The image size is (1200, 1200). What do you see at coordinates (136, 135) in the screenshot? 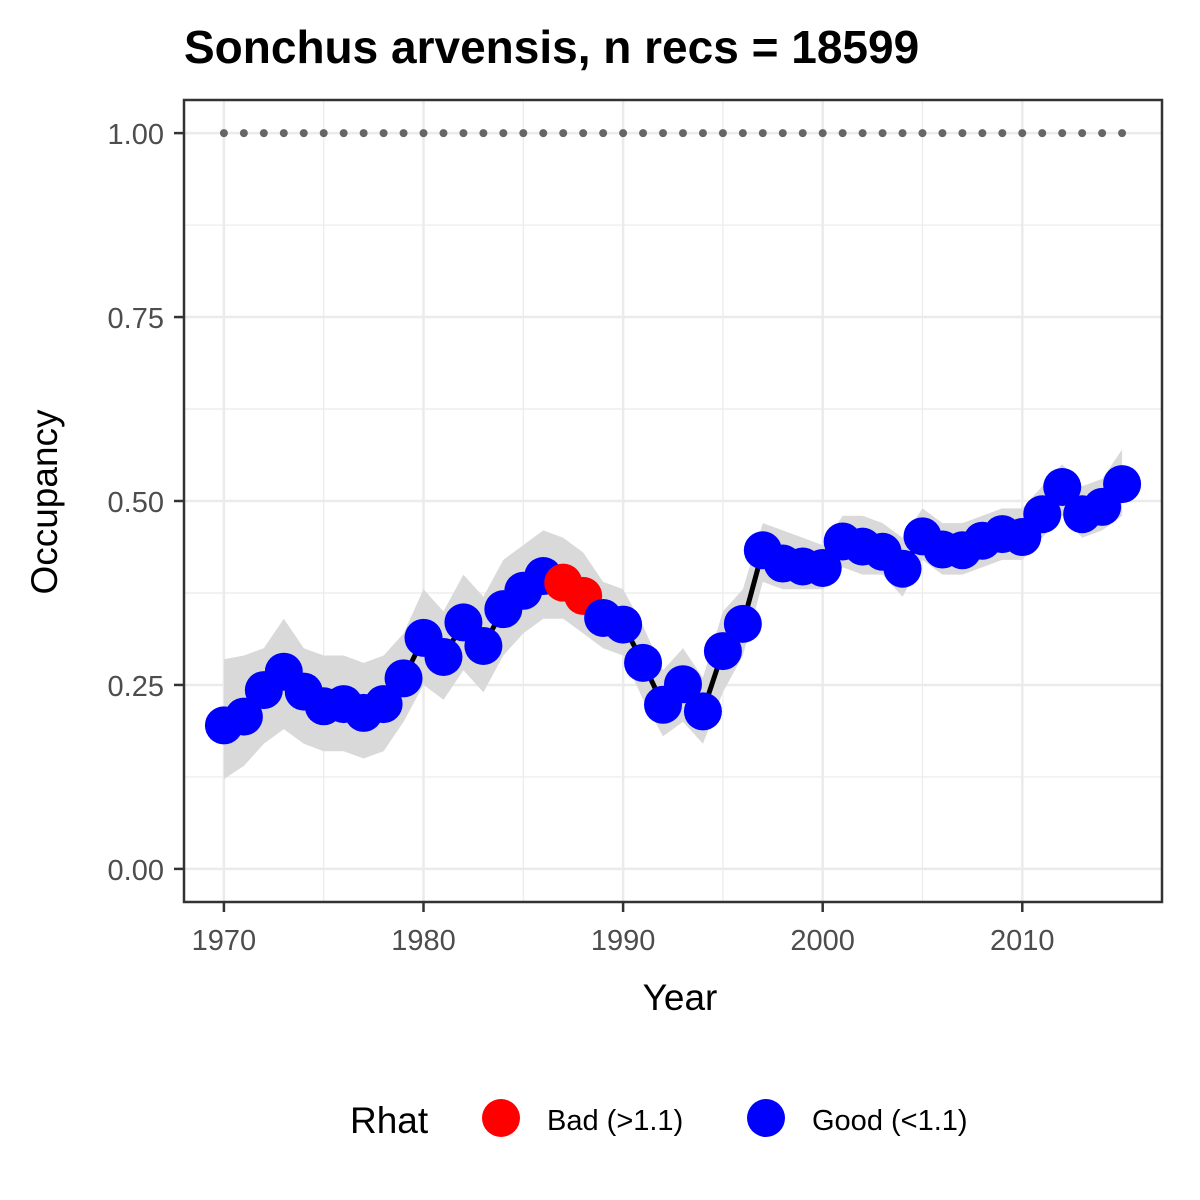
I see `y-tick-label: 1.00` at bounding box center [136, 135].